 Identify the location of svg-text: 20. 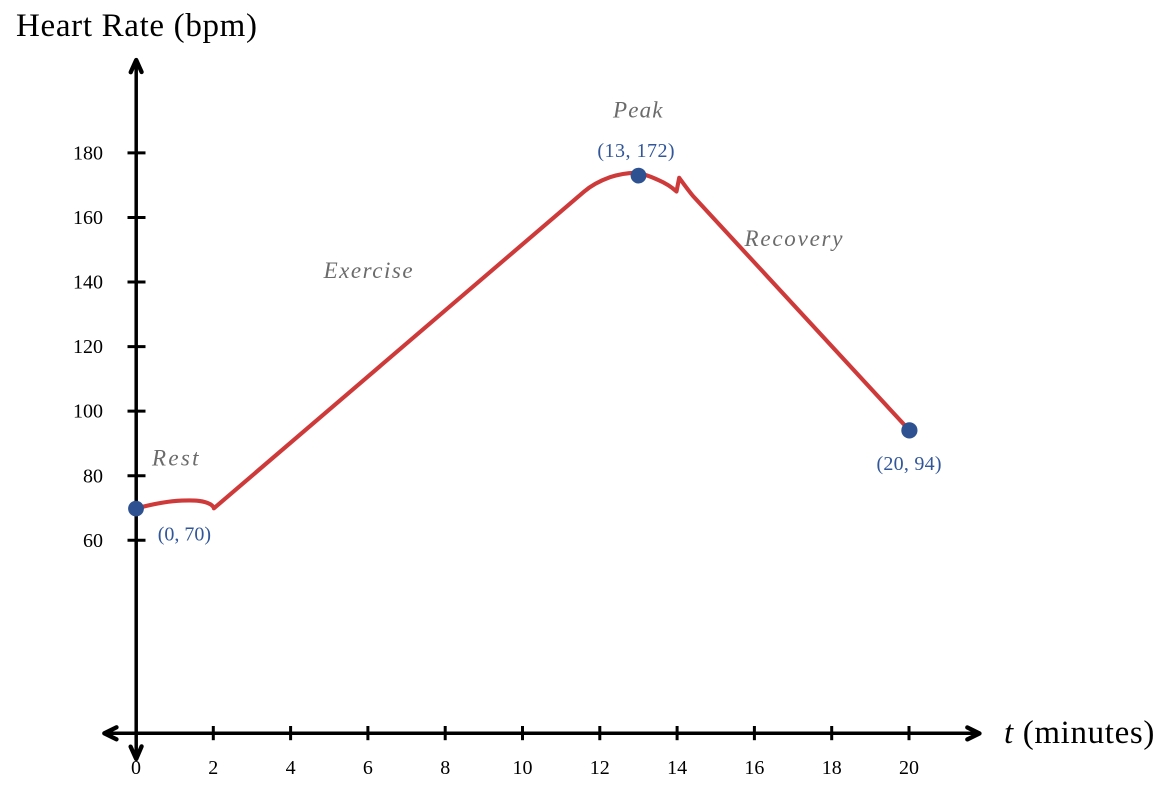
(909, 768).